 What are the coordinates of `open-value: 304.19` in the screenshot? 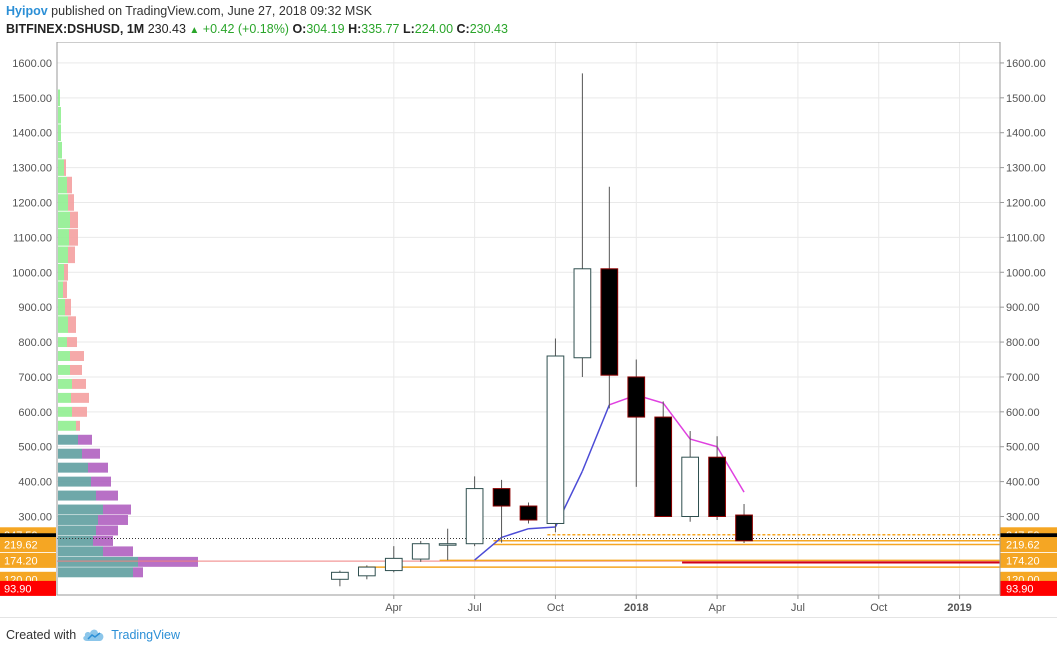 It's located at (325, 29).